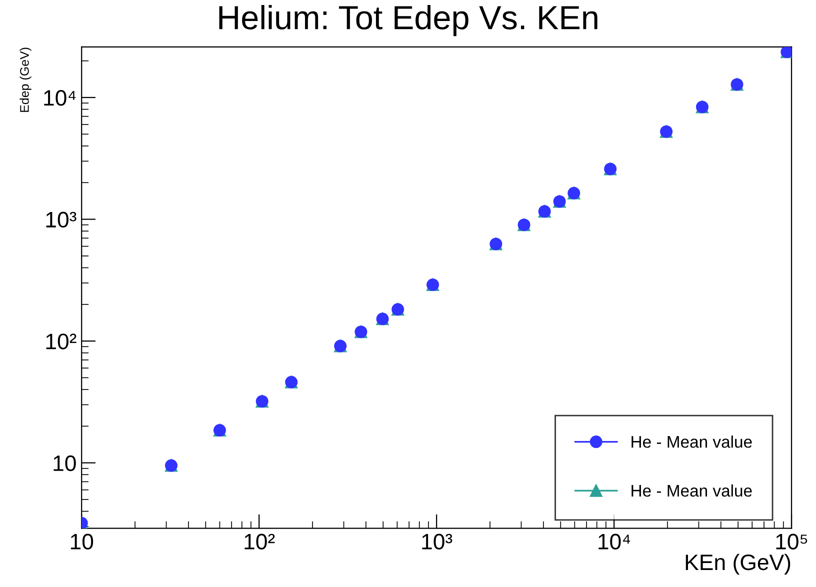  Describe the element at coordinates (614, 542) in the screenshot. I see `x-tick-label: 10⁴` at that location.